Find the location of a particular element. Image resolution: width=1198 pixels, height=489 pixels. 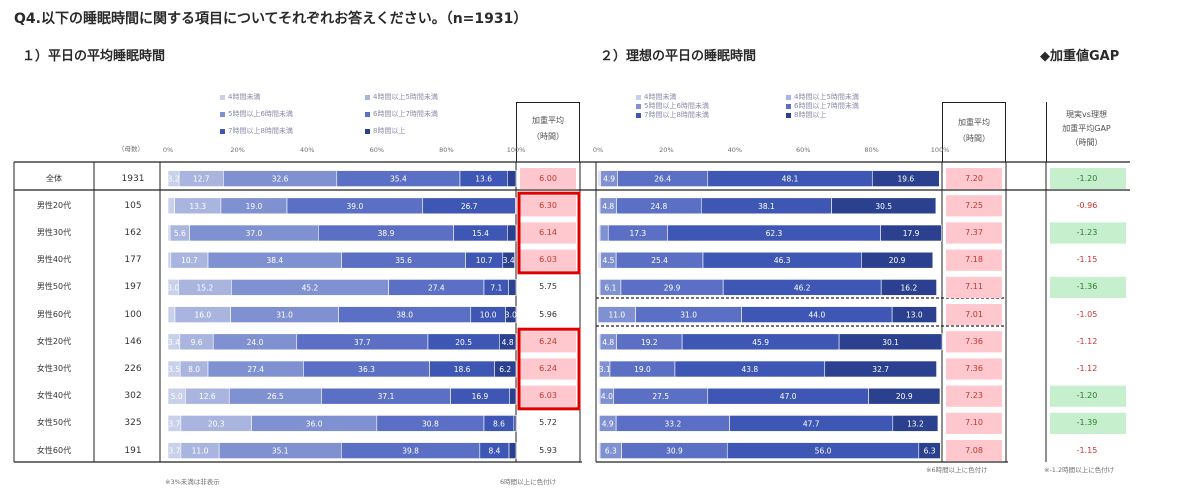

bar-data-label: 47.7 is located at coordinates (811, 423).